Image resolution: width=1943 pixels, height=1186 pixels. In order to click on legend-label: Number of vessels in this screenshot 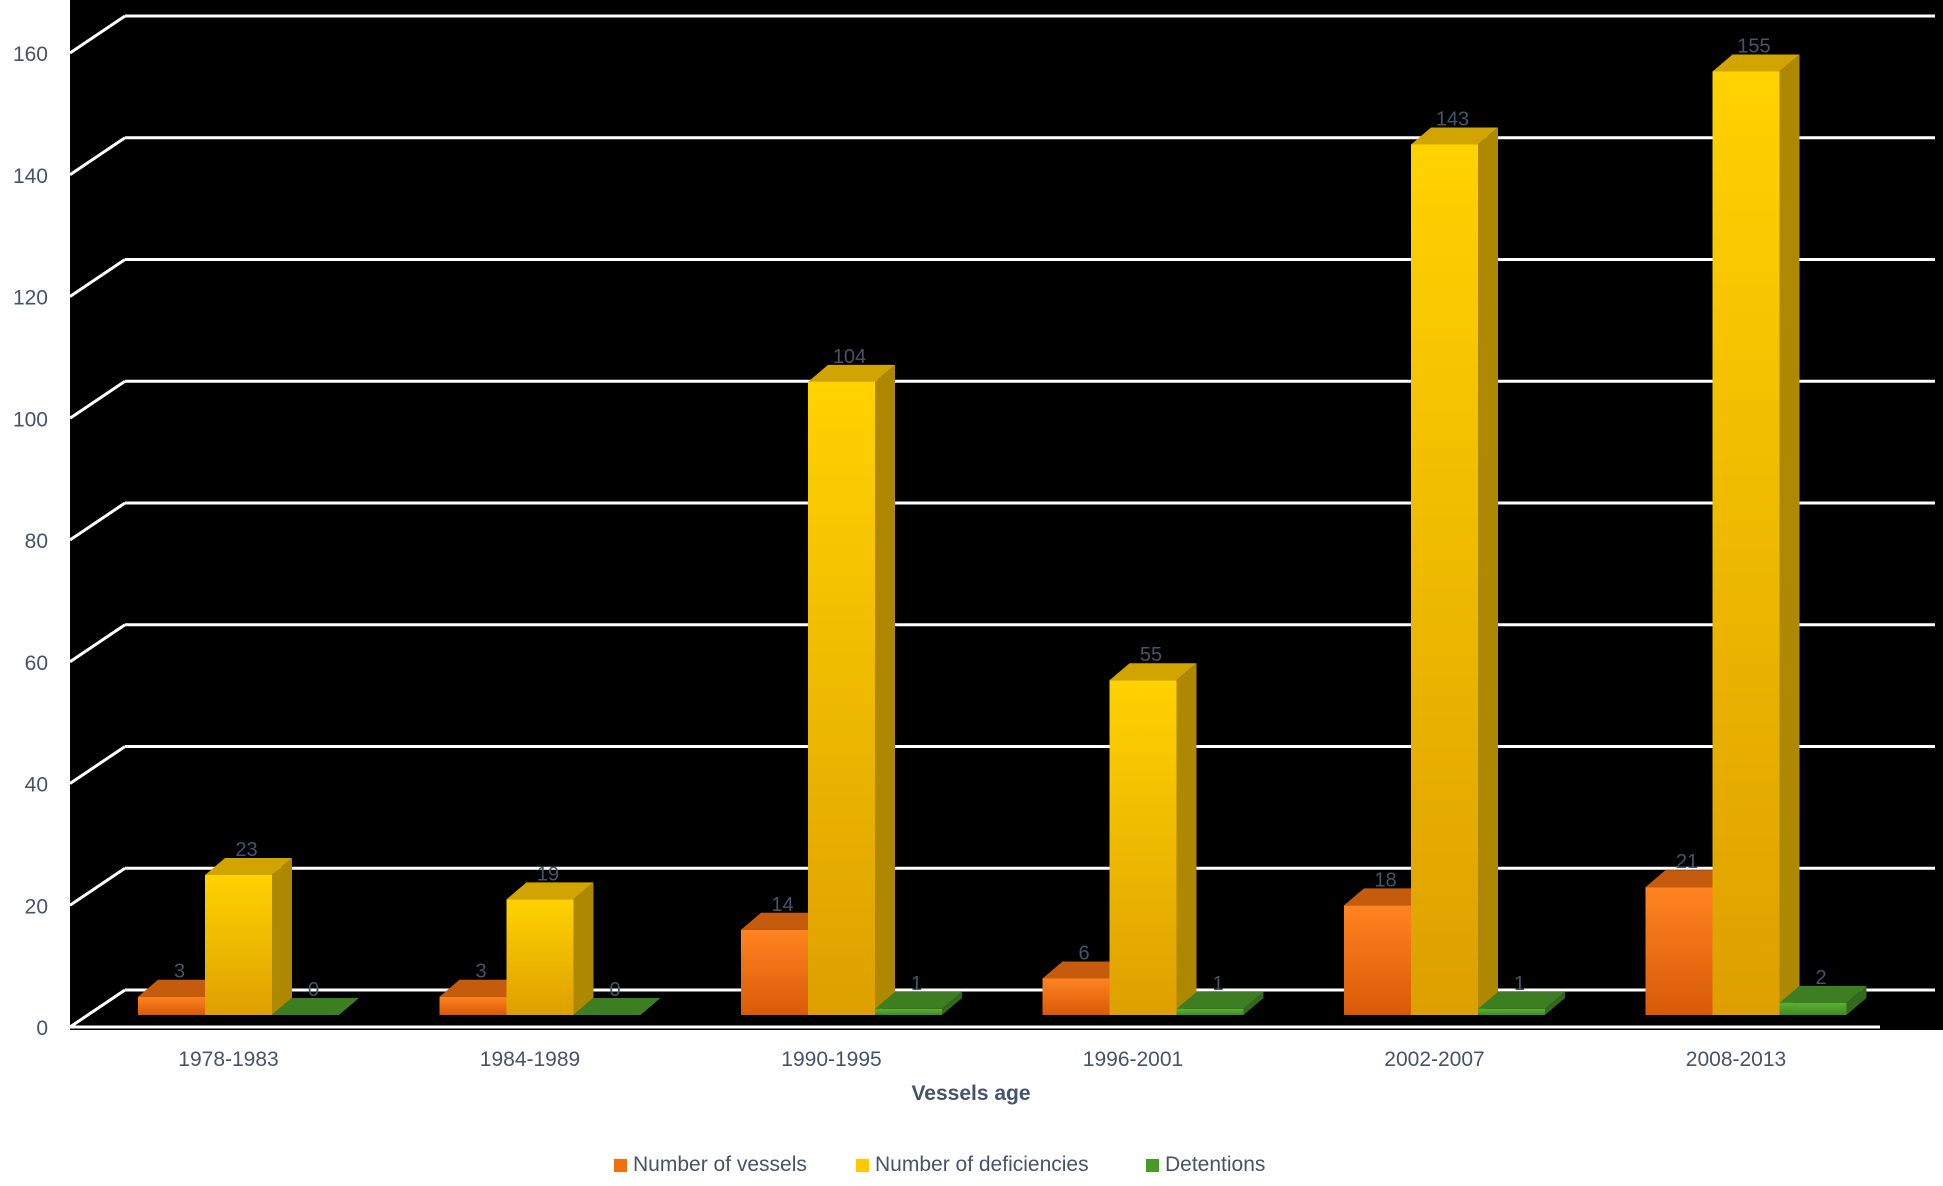, I will do `click(720, 1164)`.